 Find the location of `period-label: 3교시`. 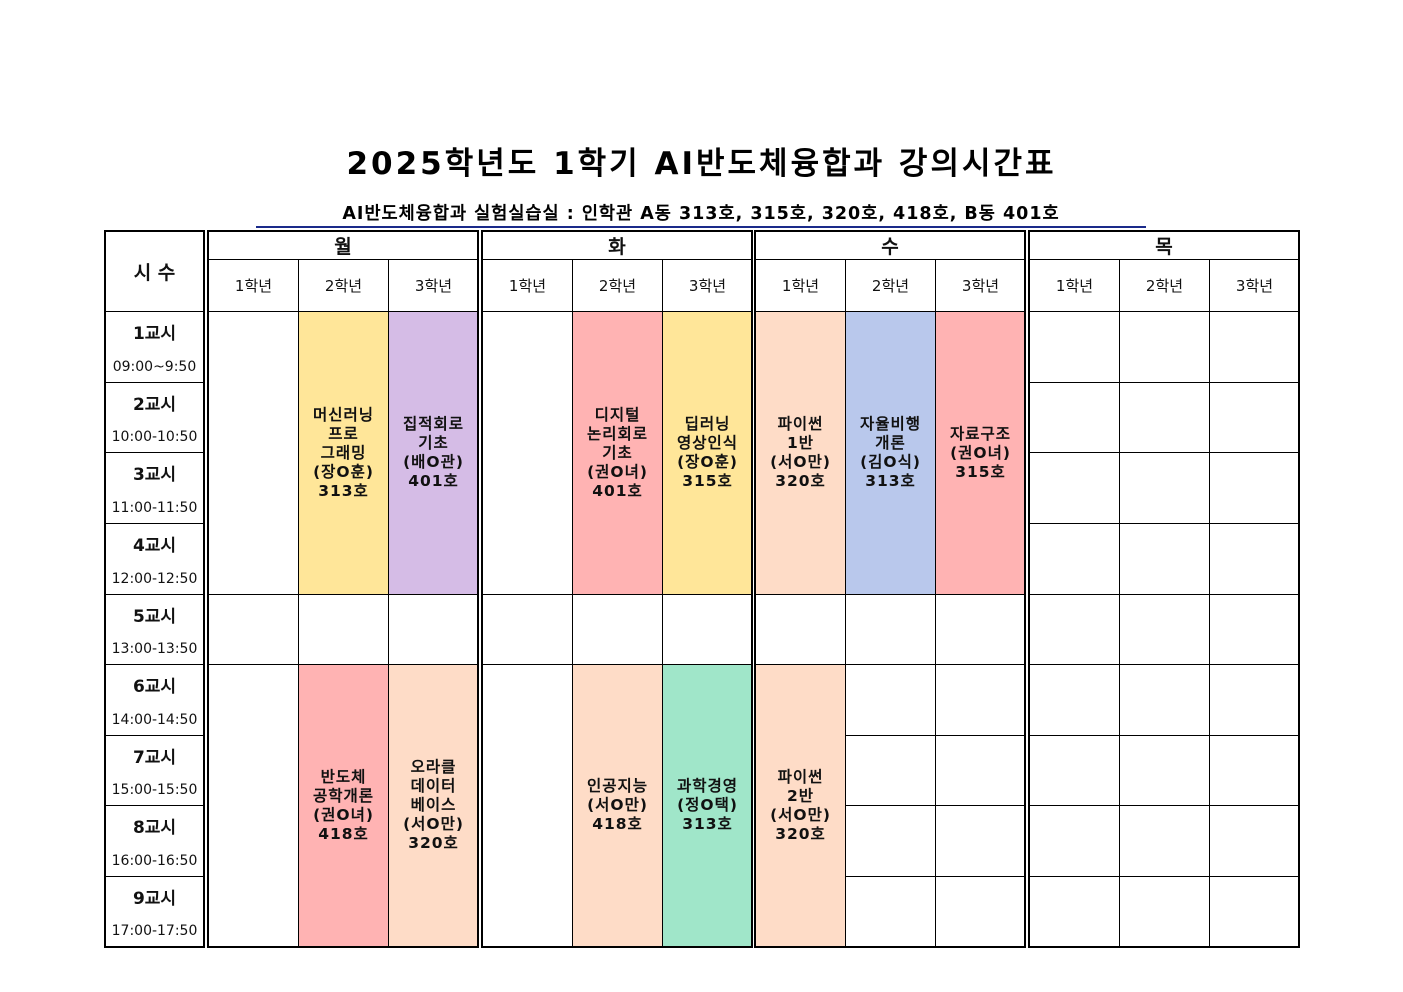

period-label: 3교시 is located at coordinates (154, 475).